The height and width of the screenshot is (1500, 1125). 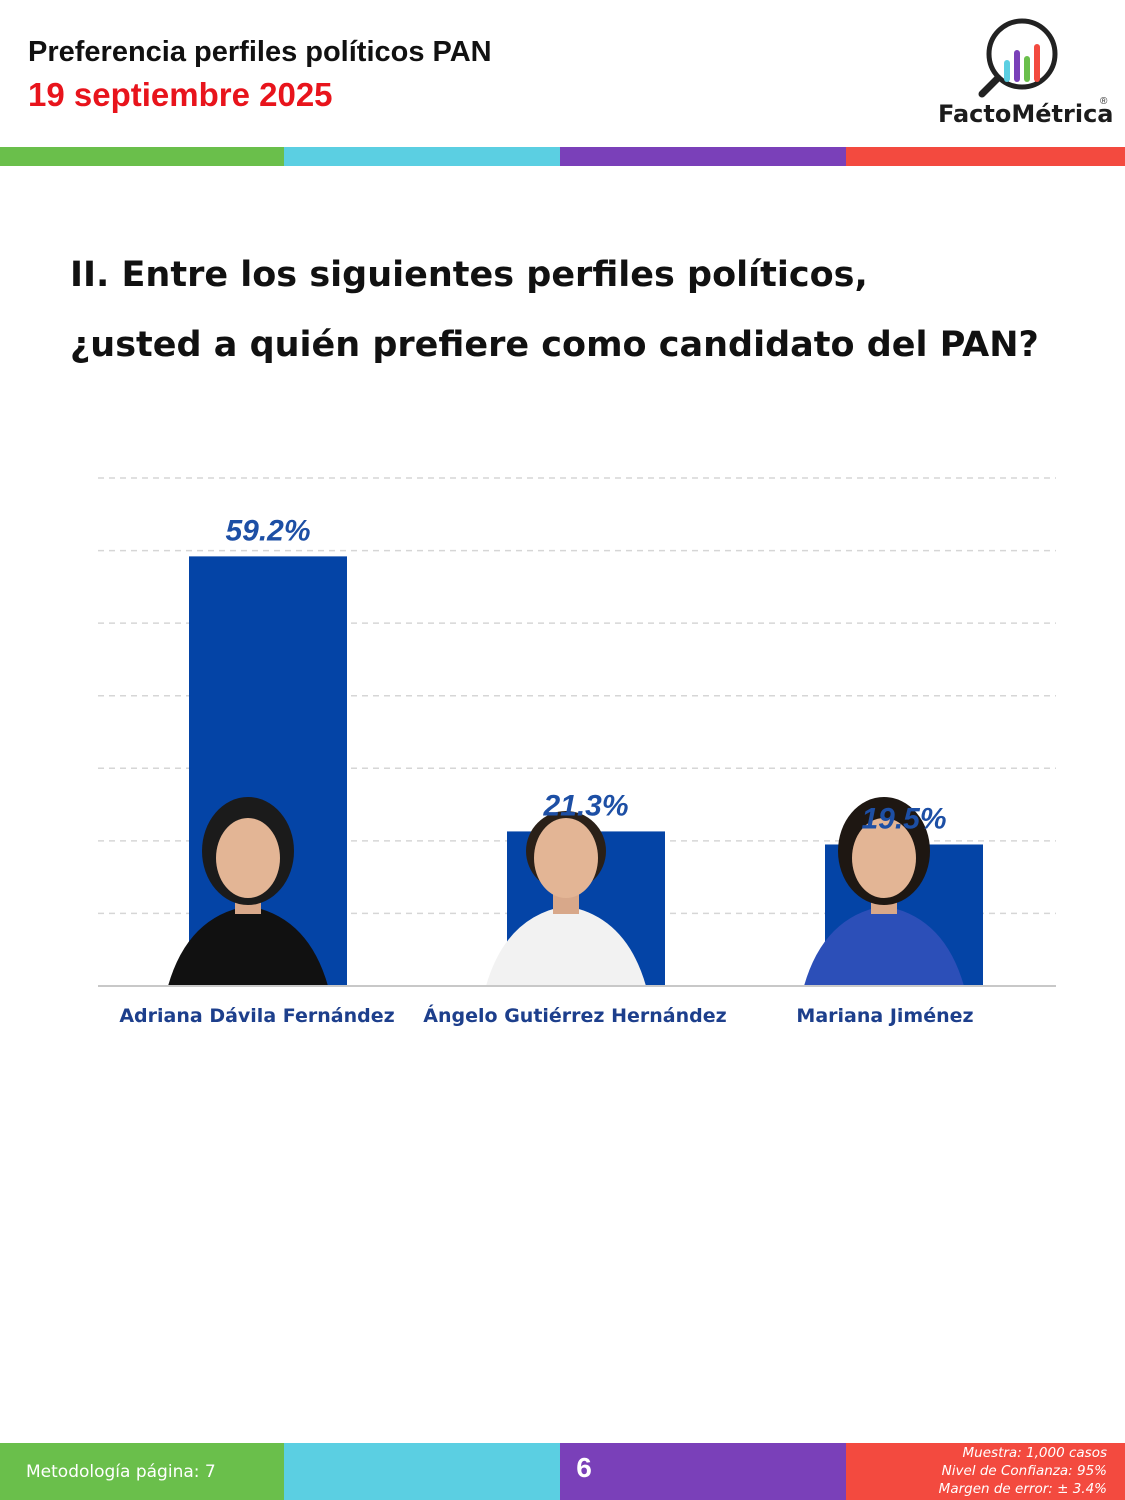 What do you see at coordinates (142, 156) in the screenshot?
I see `stripe-green` at bounding box center [142, 156].